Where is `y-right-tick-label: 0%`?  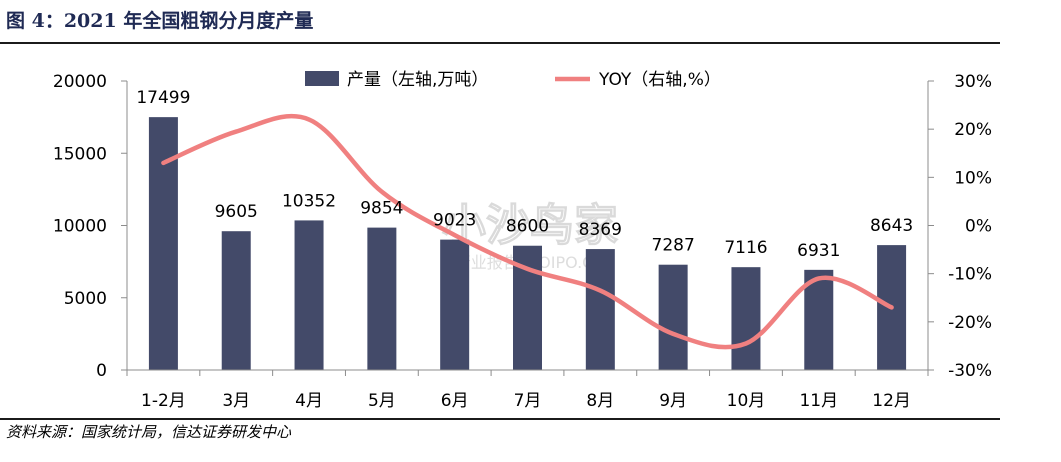
y-right-tick-label: 0% is located at coordinates (978, 227).